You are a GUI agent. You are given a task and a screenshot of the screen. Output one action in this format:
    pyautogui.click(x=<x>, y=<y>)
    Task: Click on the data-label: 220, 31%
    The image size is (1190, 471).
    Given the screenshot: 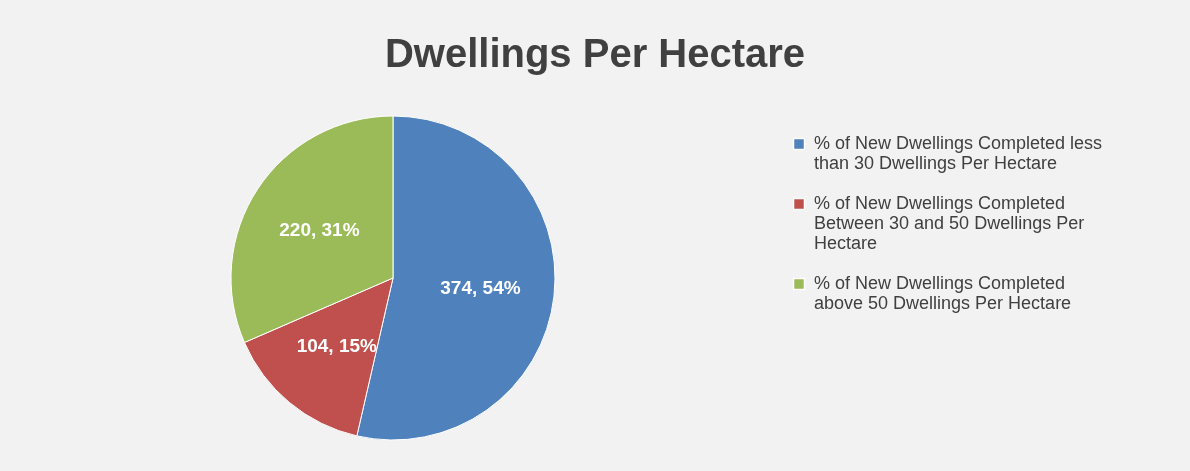 What is the action you would take?
    pyautogui.click(x=319, y=229)
    